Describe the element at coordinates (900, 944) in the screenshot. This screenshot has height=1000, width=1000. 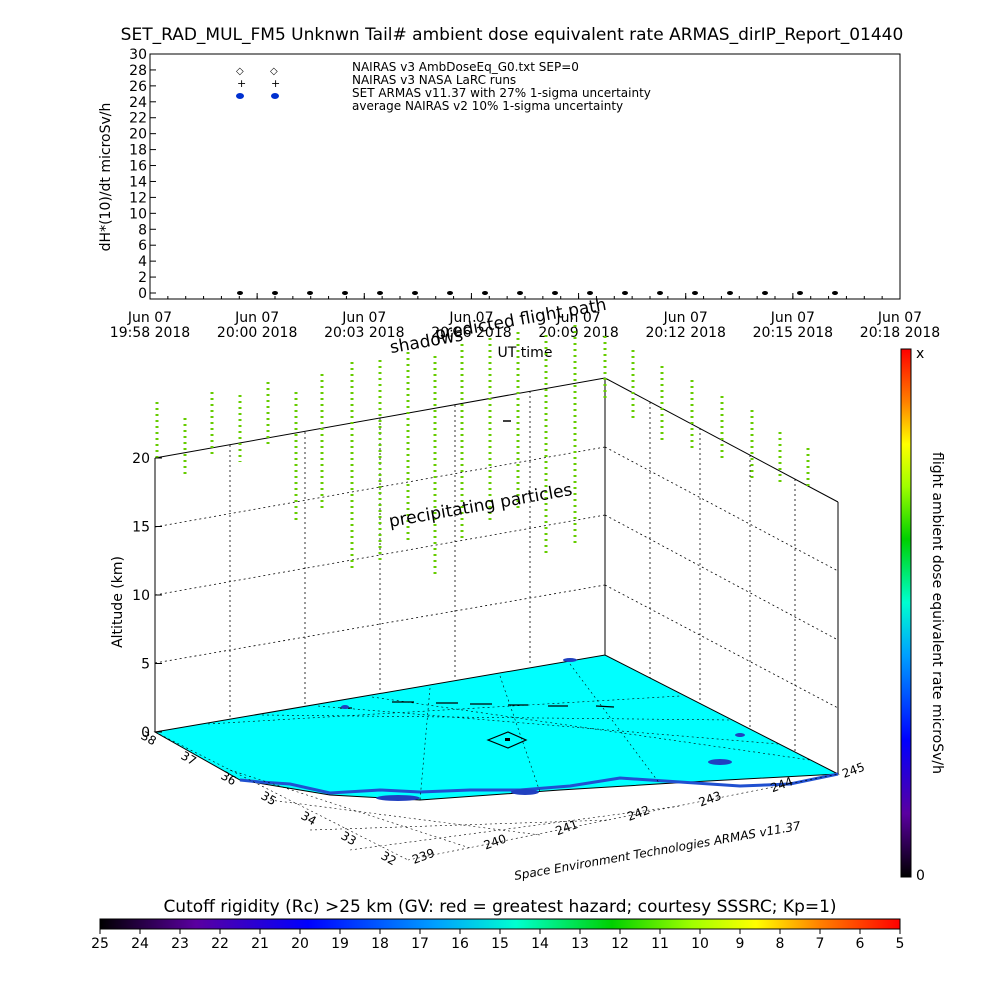
I see `h-tick-label: 5` at that location.